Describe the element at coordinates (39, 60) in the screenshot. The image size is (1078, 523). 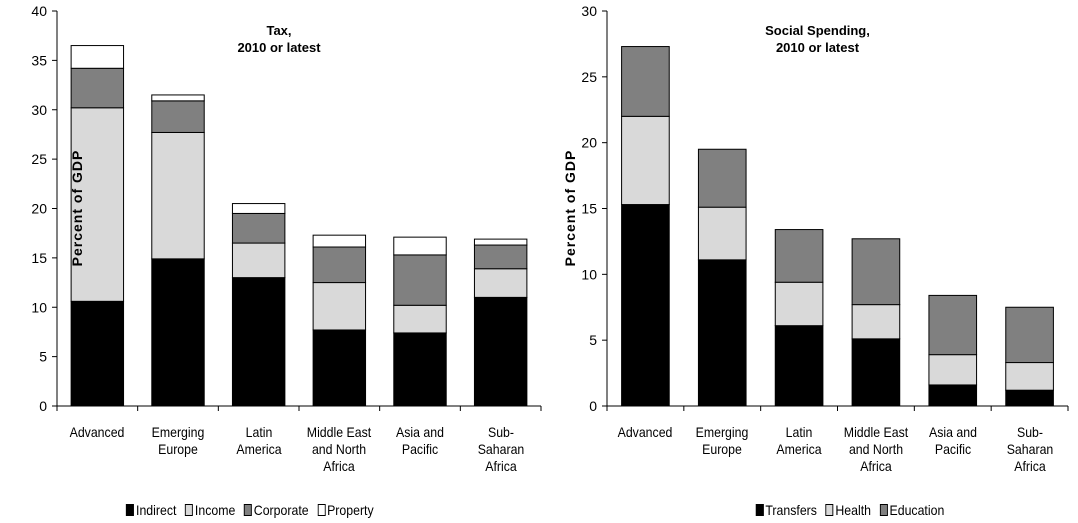
I see `y-tick-label: 35` at that location.